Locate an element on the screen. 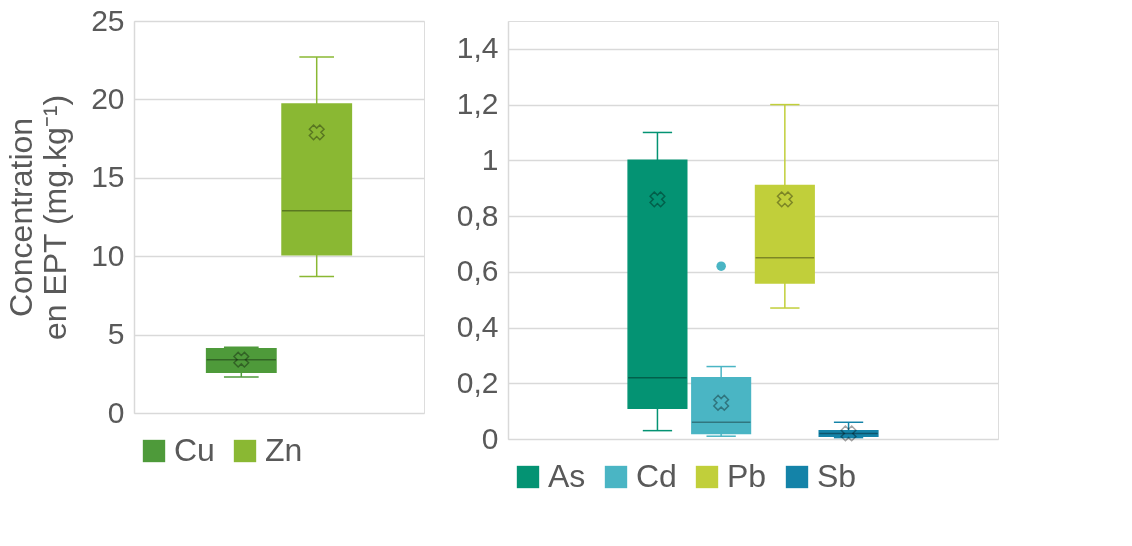 Image resolution: width=1132 pixels, height=546 pixels. y-tick-label: 25 is located at coordinates (108, 20).